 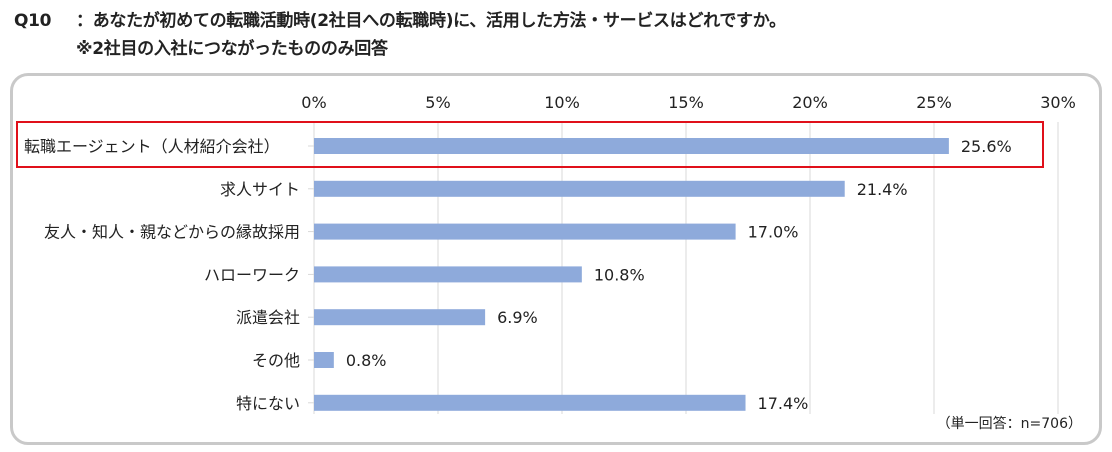 I want to click on value-label: 25.6%, so click(x=986, y=146).